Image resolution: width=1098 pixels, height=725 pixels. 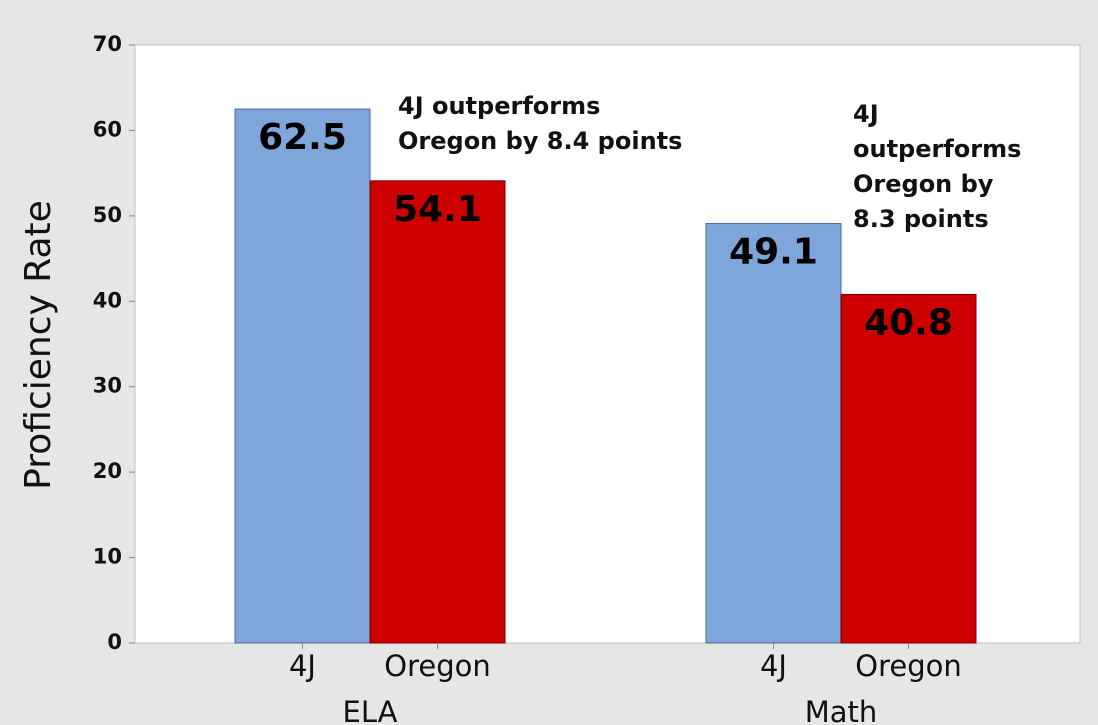 What do you see at coordinates (107, 300) in the screenshot?
I see `y-tick-label: 40` at bounding box center [107, 300].